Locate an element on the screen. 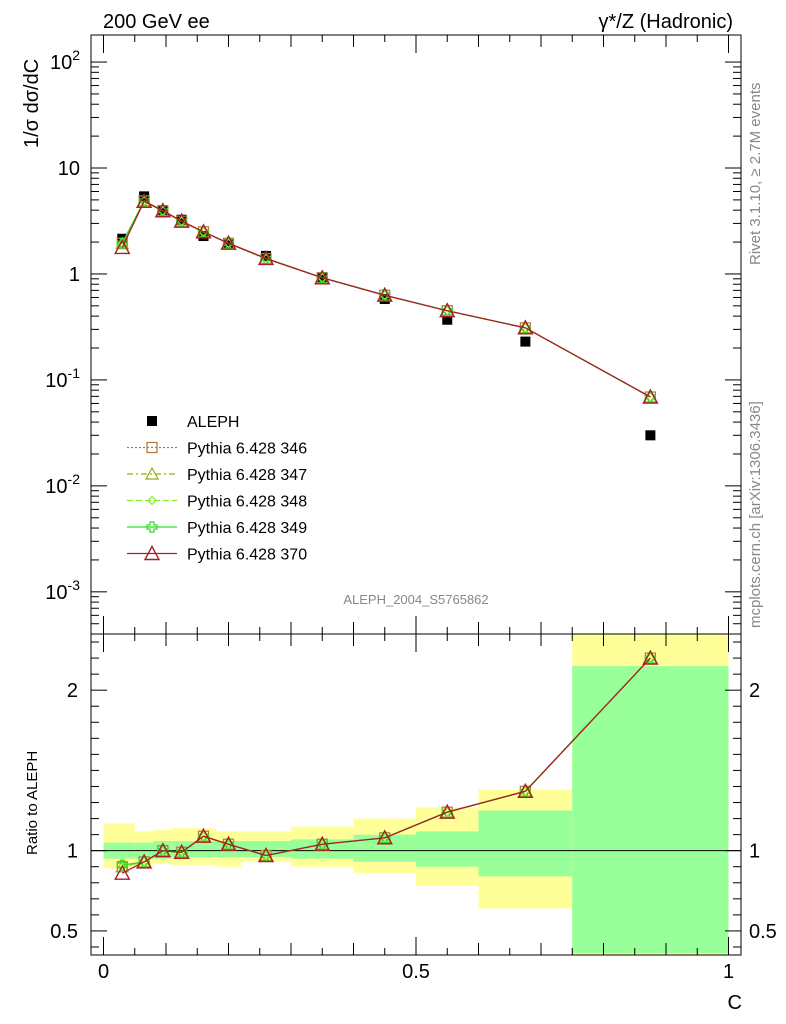 This screenshot has width=786, height=1024. main-ytick-label-base: 1 is located at coordinates (74, 275).